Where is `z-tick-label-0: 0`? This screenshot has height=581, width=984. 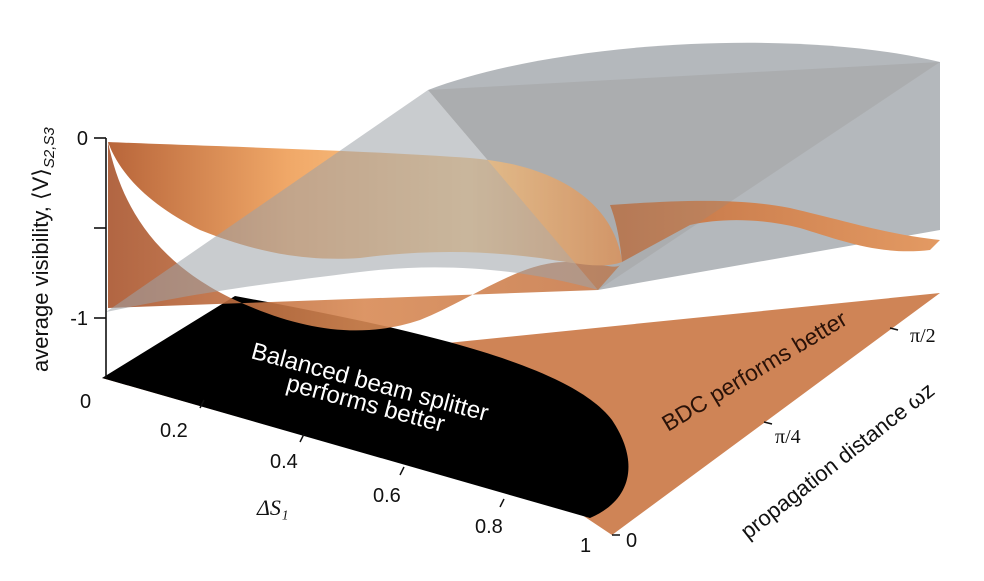
z-tick-label-0: 0 is located at coordinates (82, 139).